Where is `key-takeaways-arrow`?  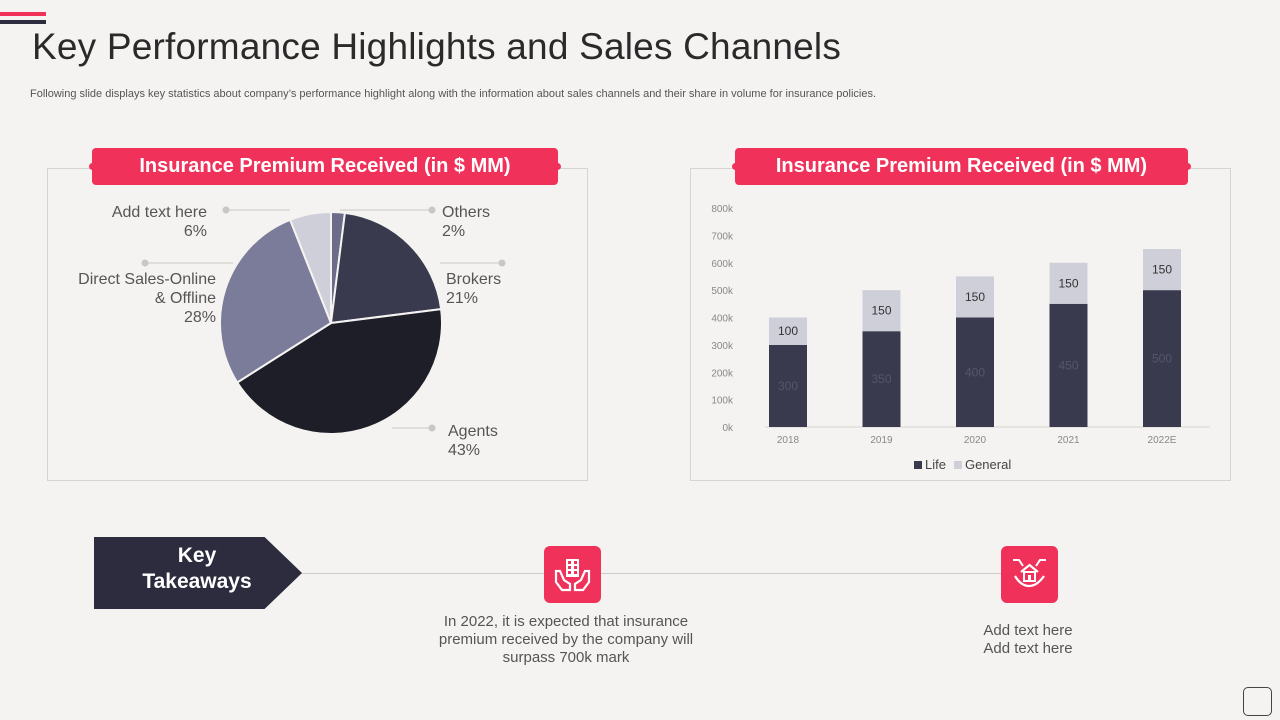 key-takeaways-arrow is located at coordinates (198, 573).